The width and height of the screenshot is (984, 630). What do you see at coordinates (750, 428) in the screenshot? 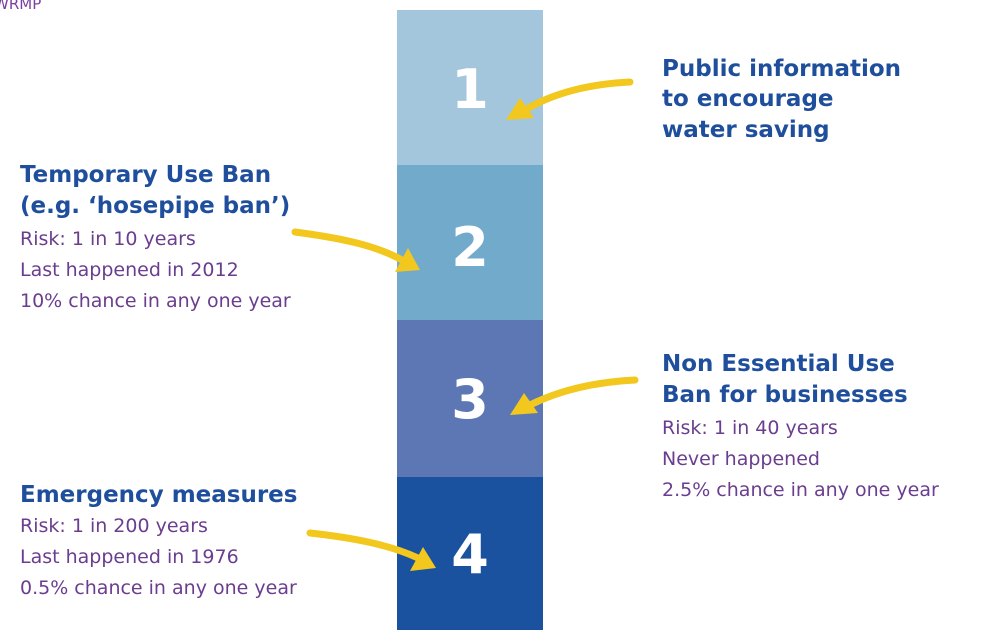
I see `level-detail: Risk: 1 in 40 years` at bounding box center [750, 428].